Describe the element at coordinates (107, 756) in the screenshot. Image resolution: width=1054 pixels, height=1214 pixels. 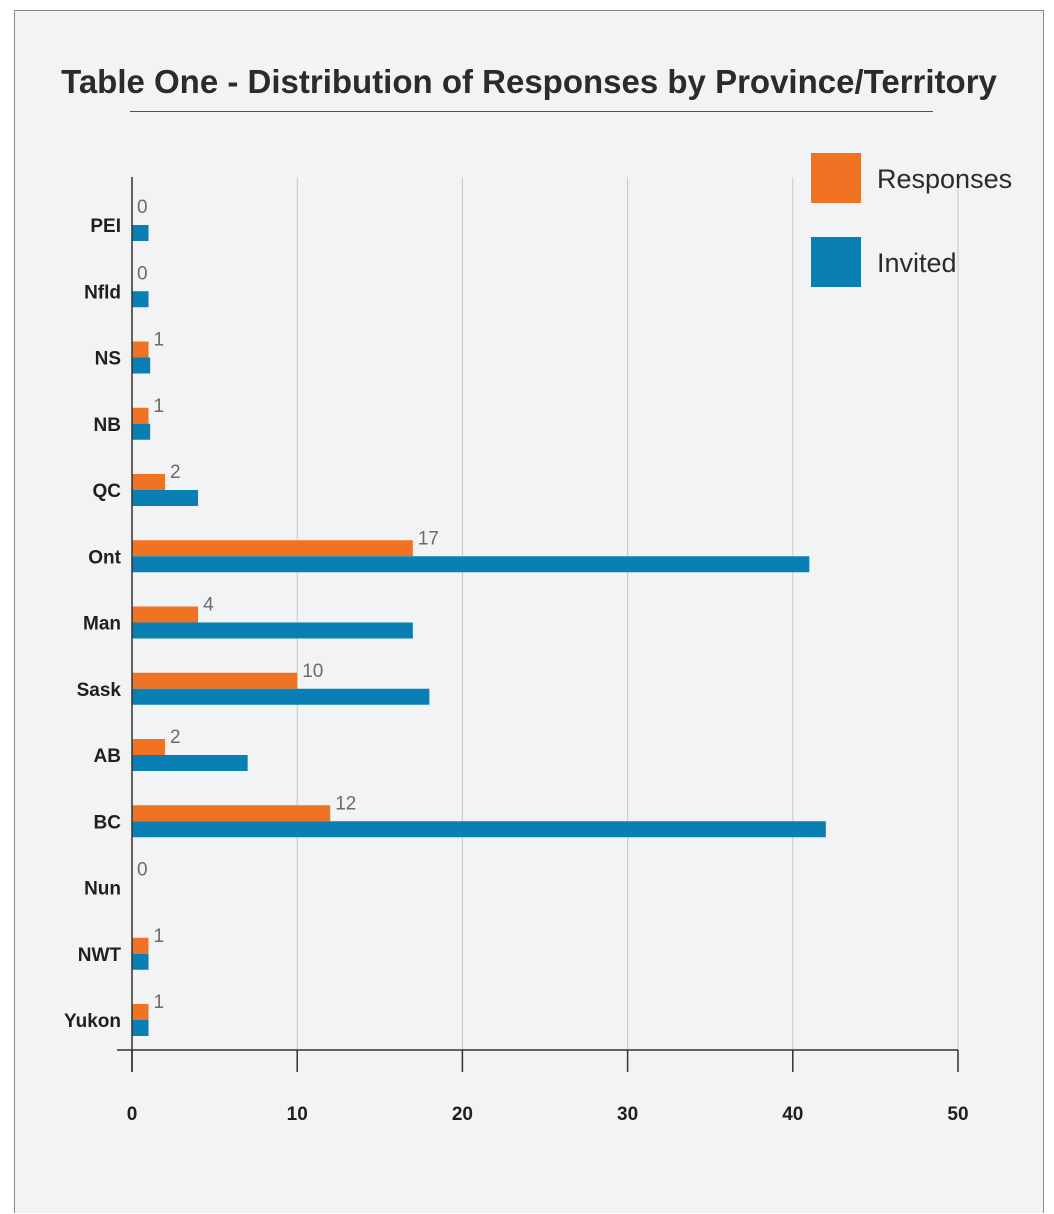
I see `category-label-ab: AB` at that location.